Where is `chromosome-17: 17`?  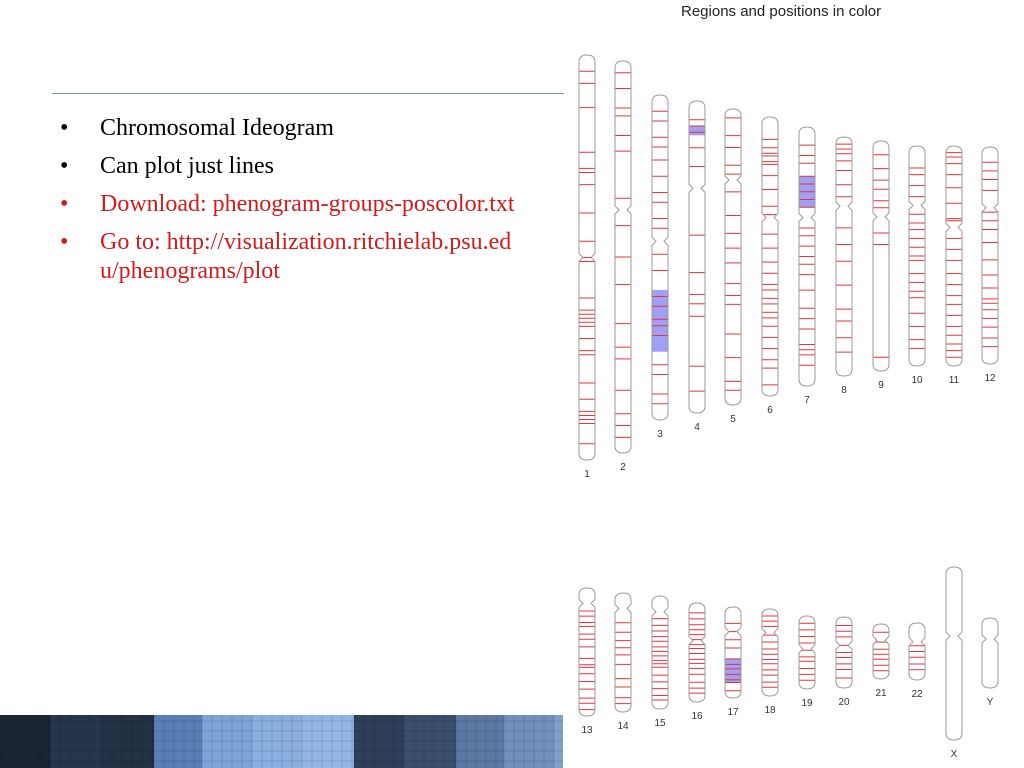
chromosome-17: 17 is located at coordinates (733, 662).